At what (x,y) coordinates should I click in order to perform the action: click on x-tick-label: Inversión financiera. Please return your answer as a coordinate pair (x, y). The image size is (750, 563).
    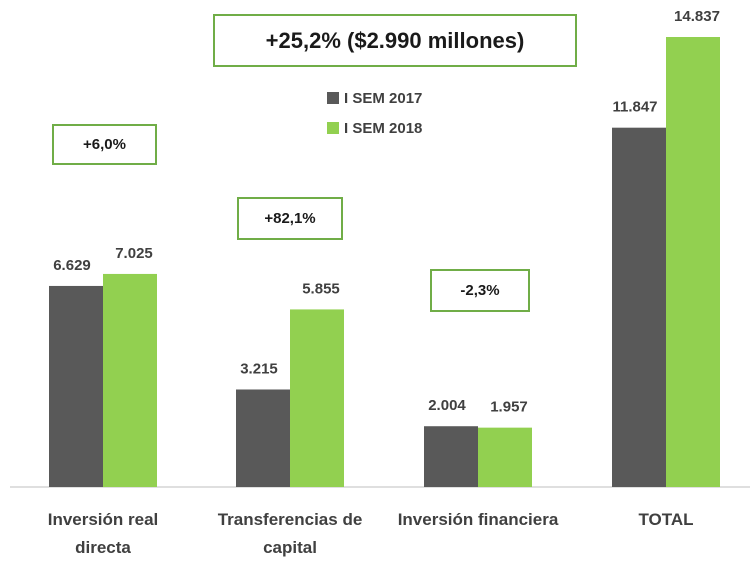
    Looking at the image, I should click on (478, 519).